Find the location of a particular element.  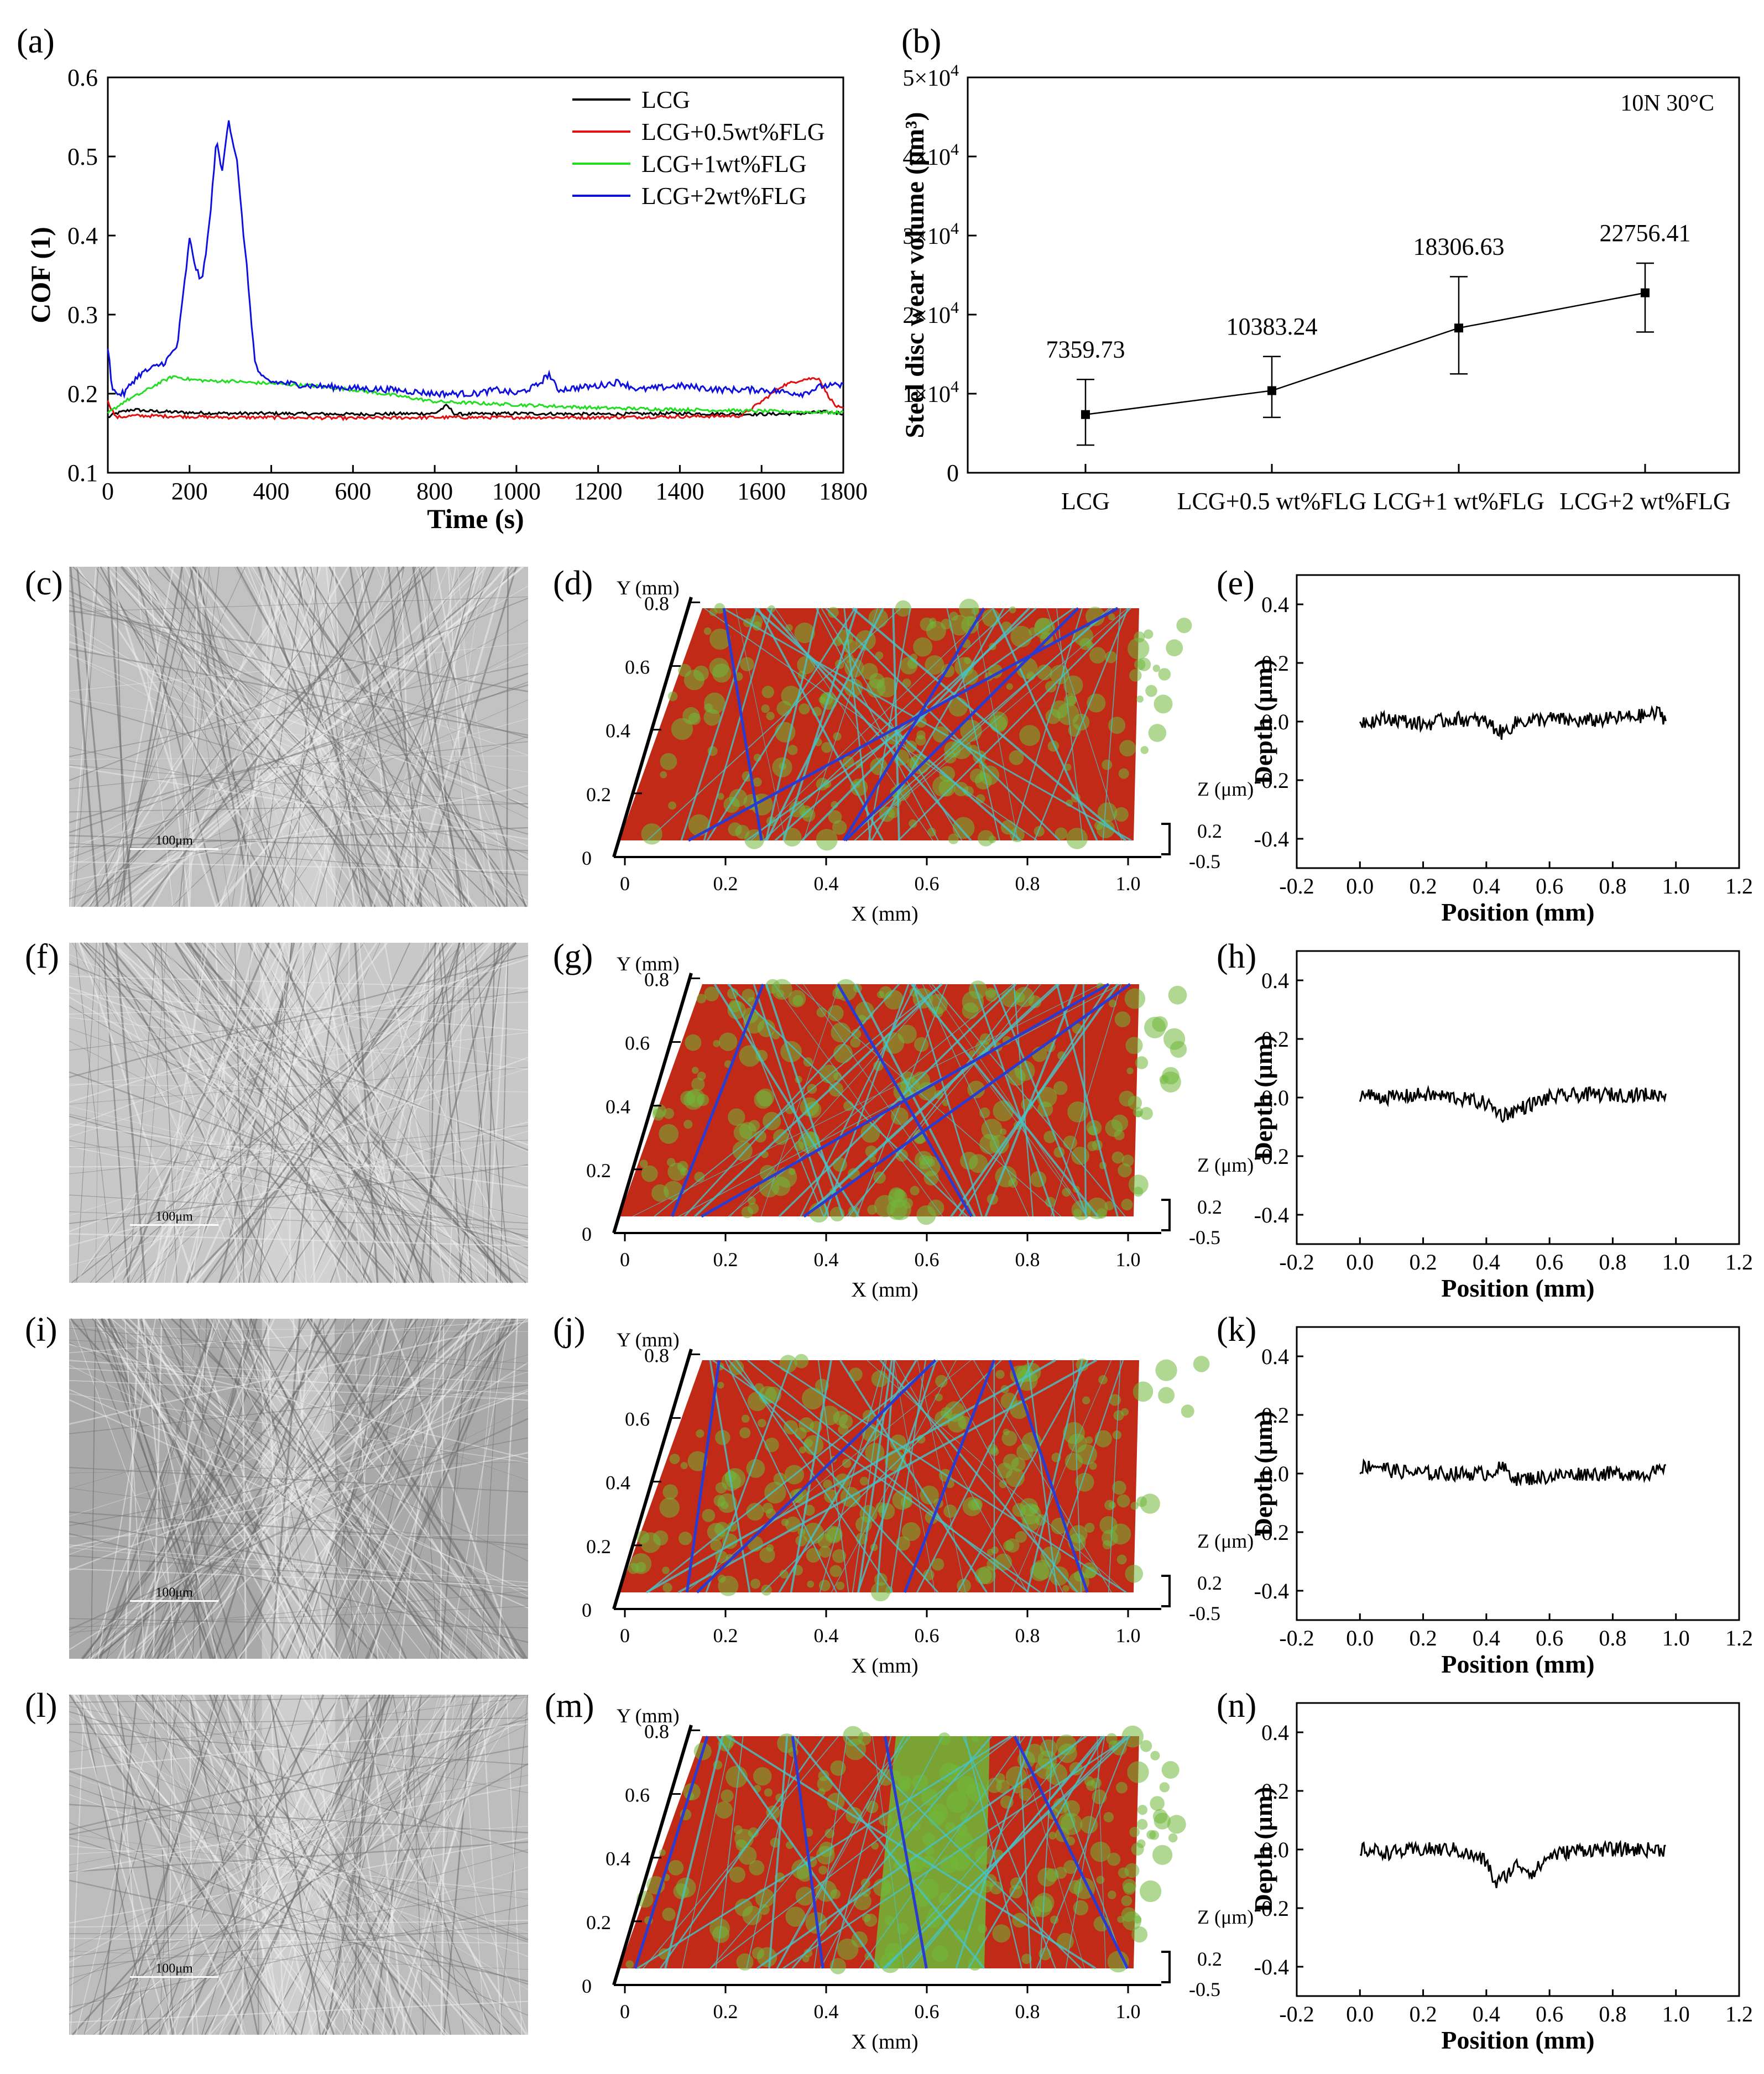

chart-b-ytick-label: 3×10⁴ is located at coordinates (930, 234).